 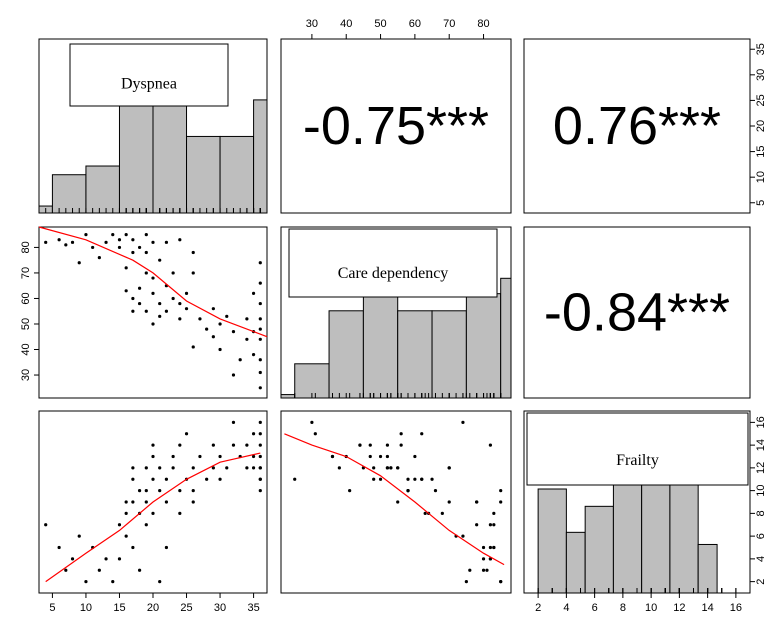 What do you see at coordinates (708, 608) in the screenshot?
I see `x-tick-label: 14` at bounding box center [708, 608].